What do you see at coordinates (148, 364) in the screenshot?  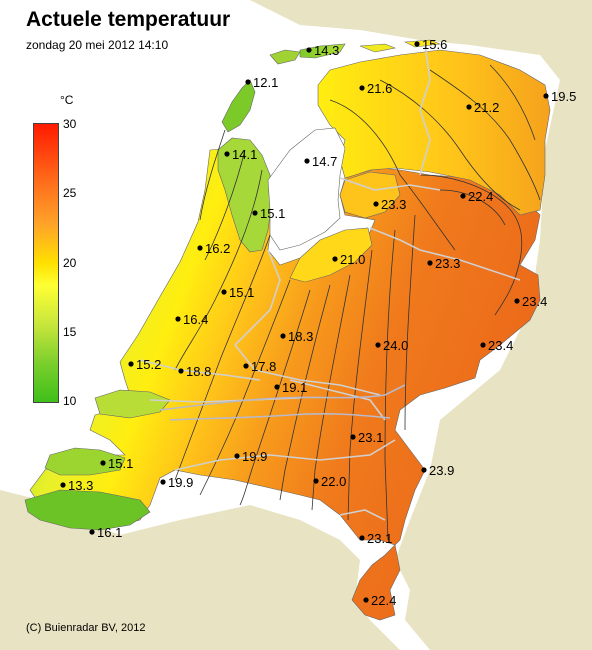 I see `station-temperature-label: 15.2` at bounding box center [148, 364].